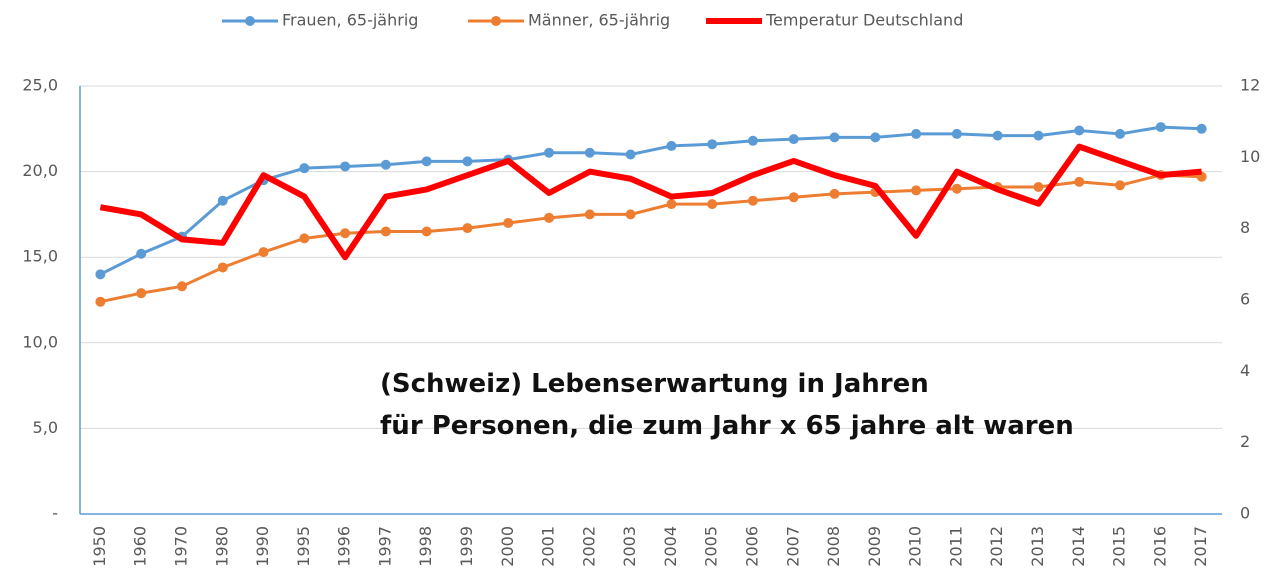 The image size is (1276, 576). What do you see at coordinates (1250, 85) in the screenshot?
I see `y2-tick-label: 12` at bounding box center [1250, 85].